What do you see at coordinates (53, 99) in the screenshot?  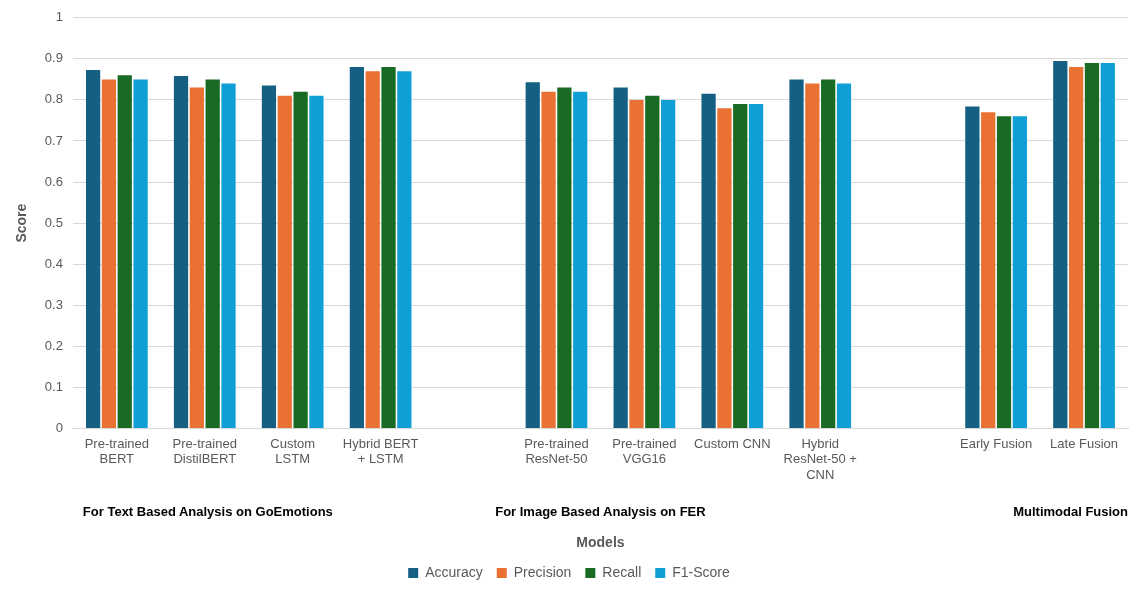 I see `y-tick-label: 0.8` at bounding box center [53, 99].